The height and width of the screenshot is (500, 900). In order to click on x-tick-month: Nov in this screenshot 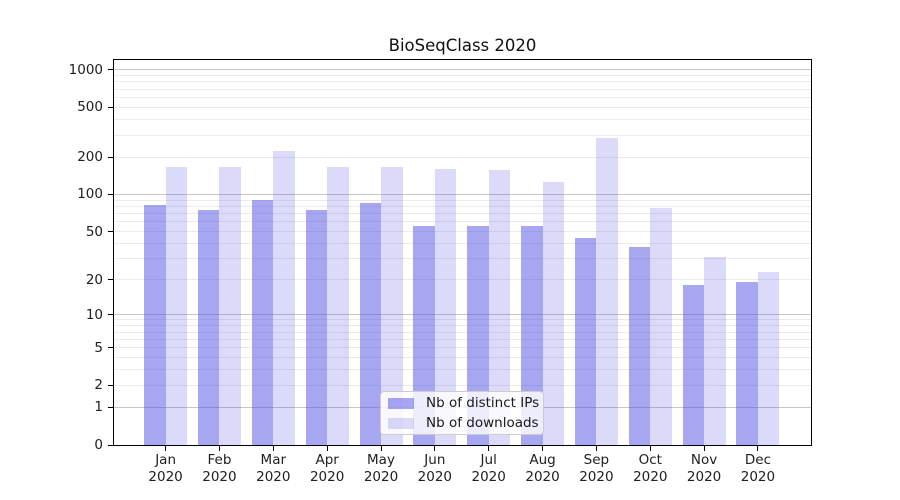, I will do `click(704, 460)`.